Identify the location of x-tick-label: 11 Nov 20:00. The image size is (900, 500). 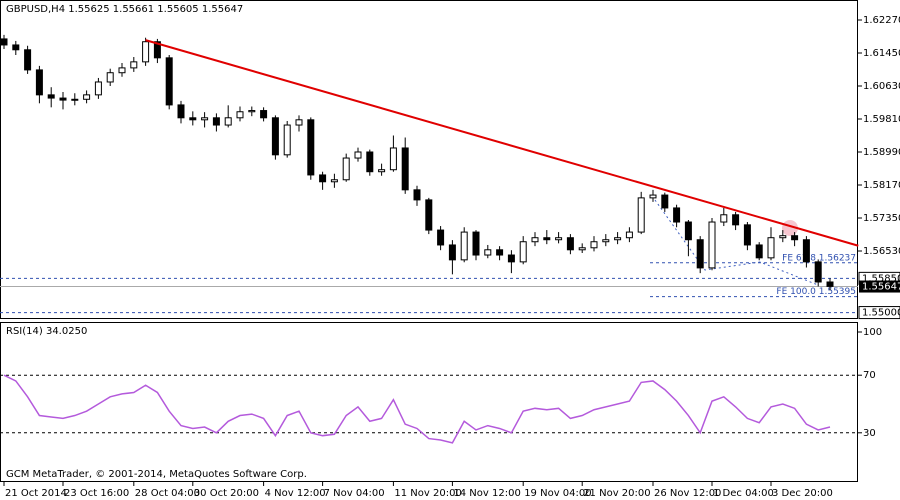
(427, 493).